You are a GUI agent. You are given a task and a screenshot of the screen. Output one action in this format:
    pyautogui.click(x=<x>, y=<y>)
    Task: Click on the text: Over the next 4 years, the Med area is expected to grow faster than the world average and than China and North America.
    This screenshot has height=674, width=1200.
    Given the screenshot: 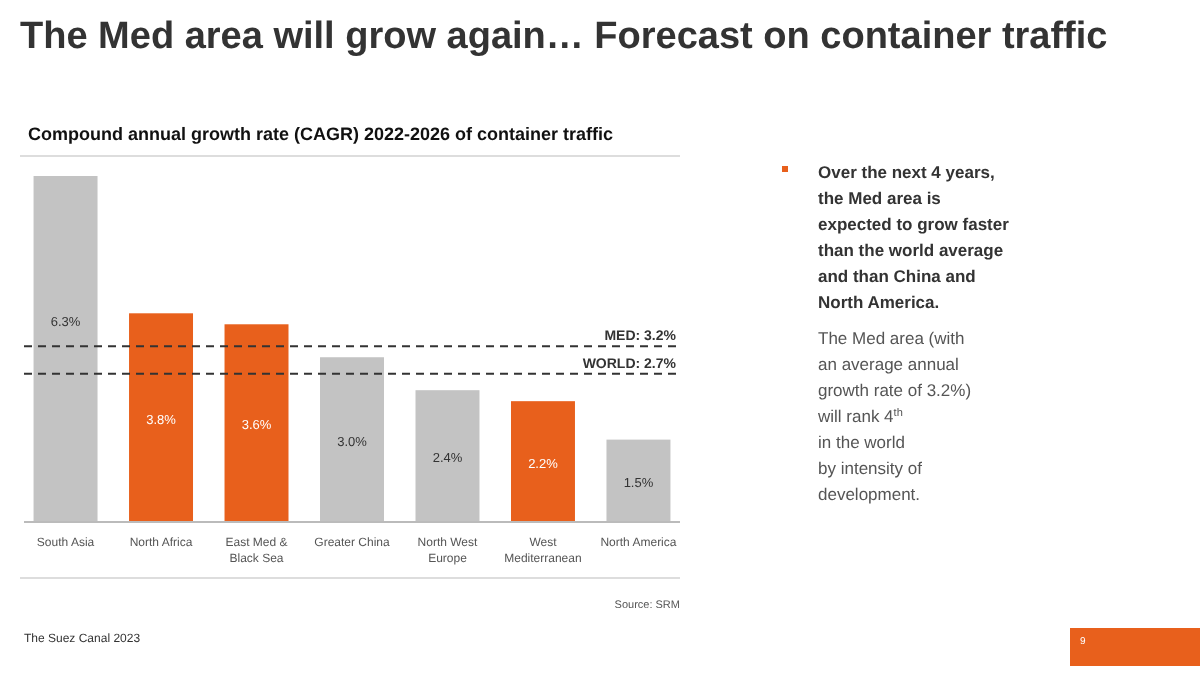 What is the action you would take?
    pyautogui.click(x=914, y=237)
    